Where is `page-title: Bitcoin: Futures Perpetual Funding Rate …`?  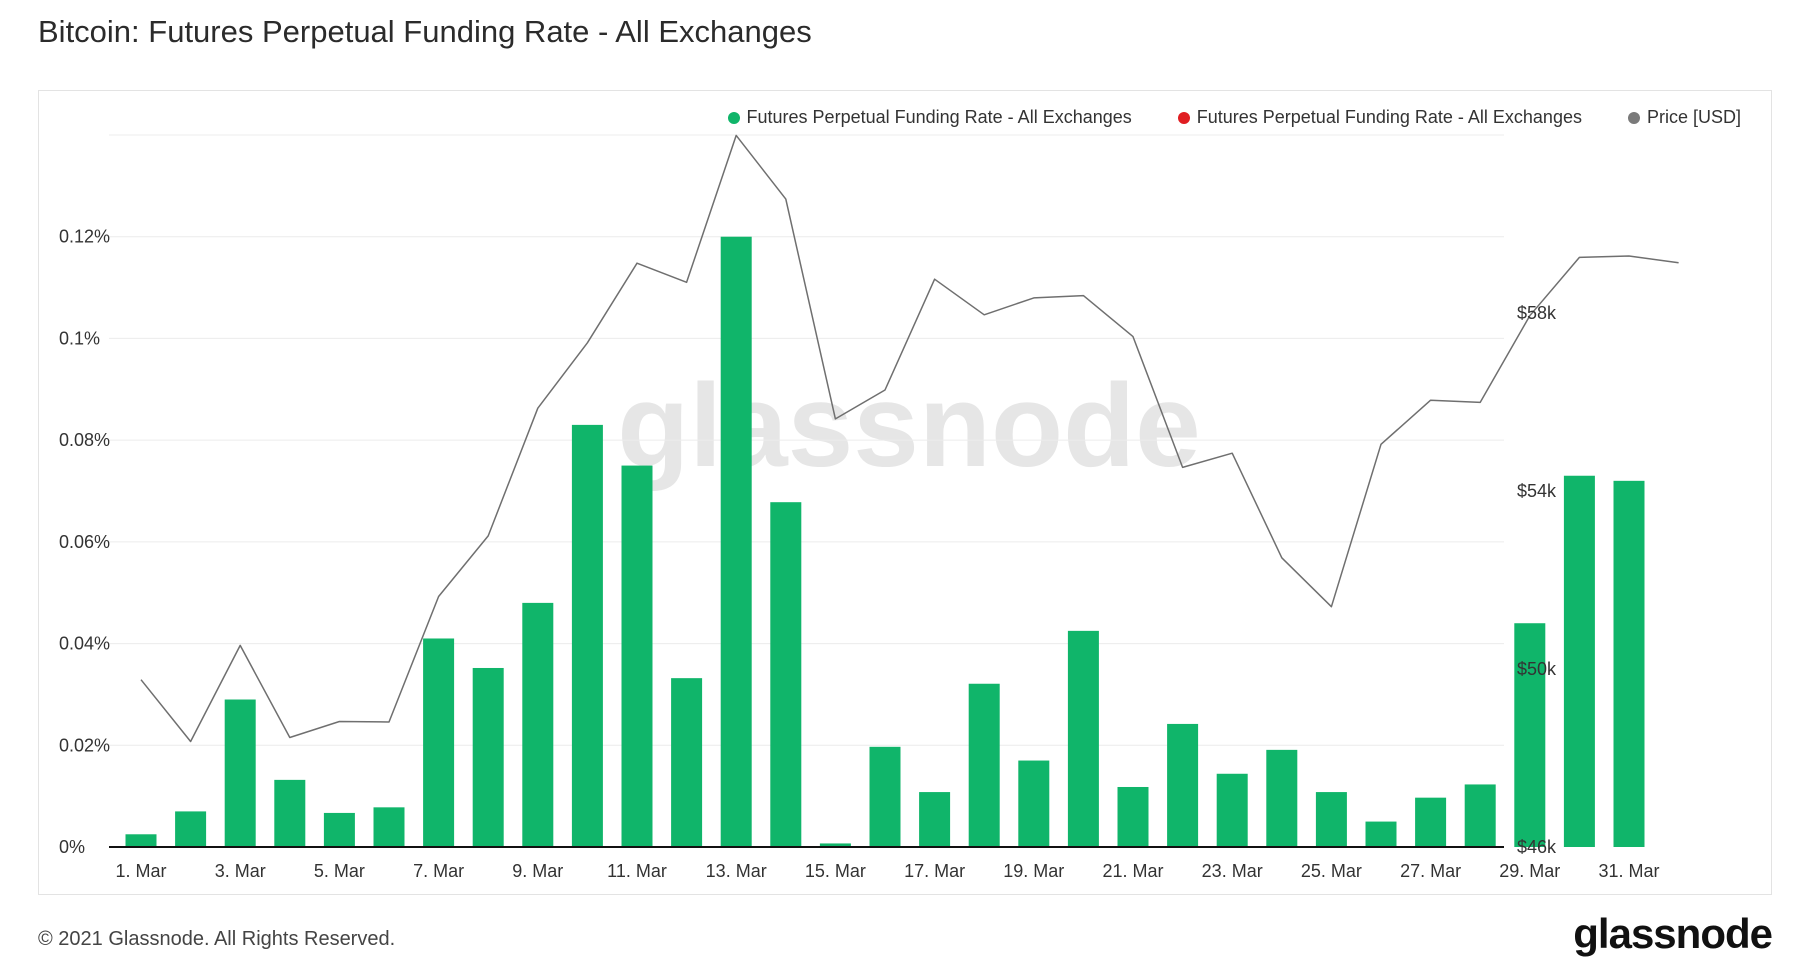
page-title: Bitcoin: Futures Perpetual Funding Rate … is located at coordinates (425, 31).